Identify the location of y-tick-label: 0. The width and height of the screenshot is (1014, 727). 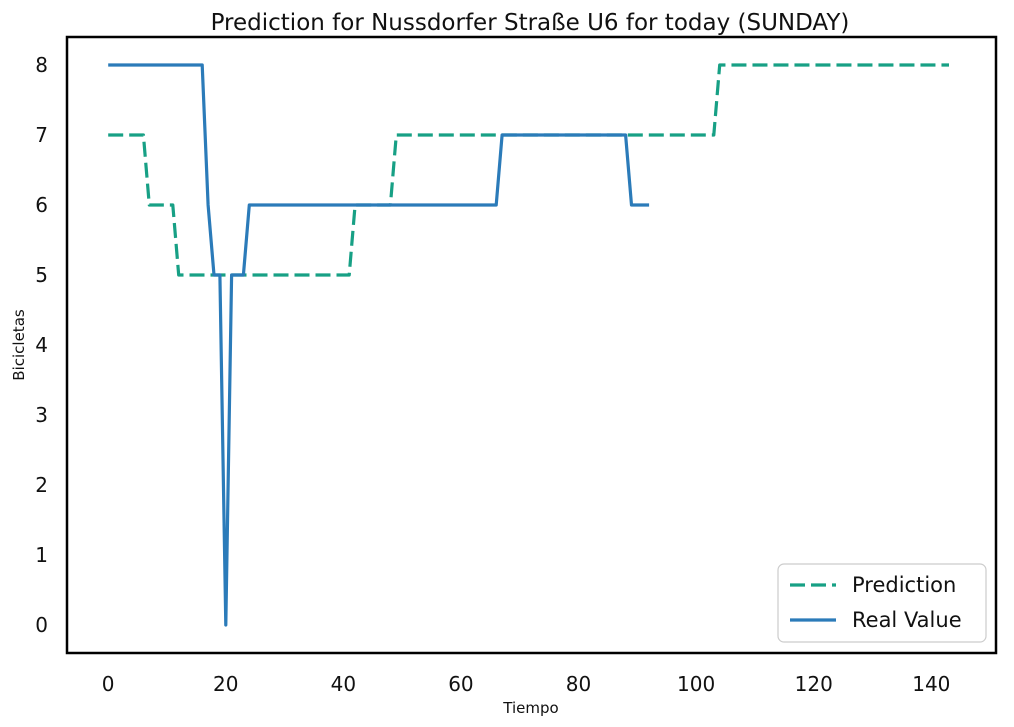
(41, 625).